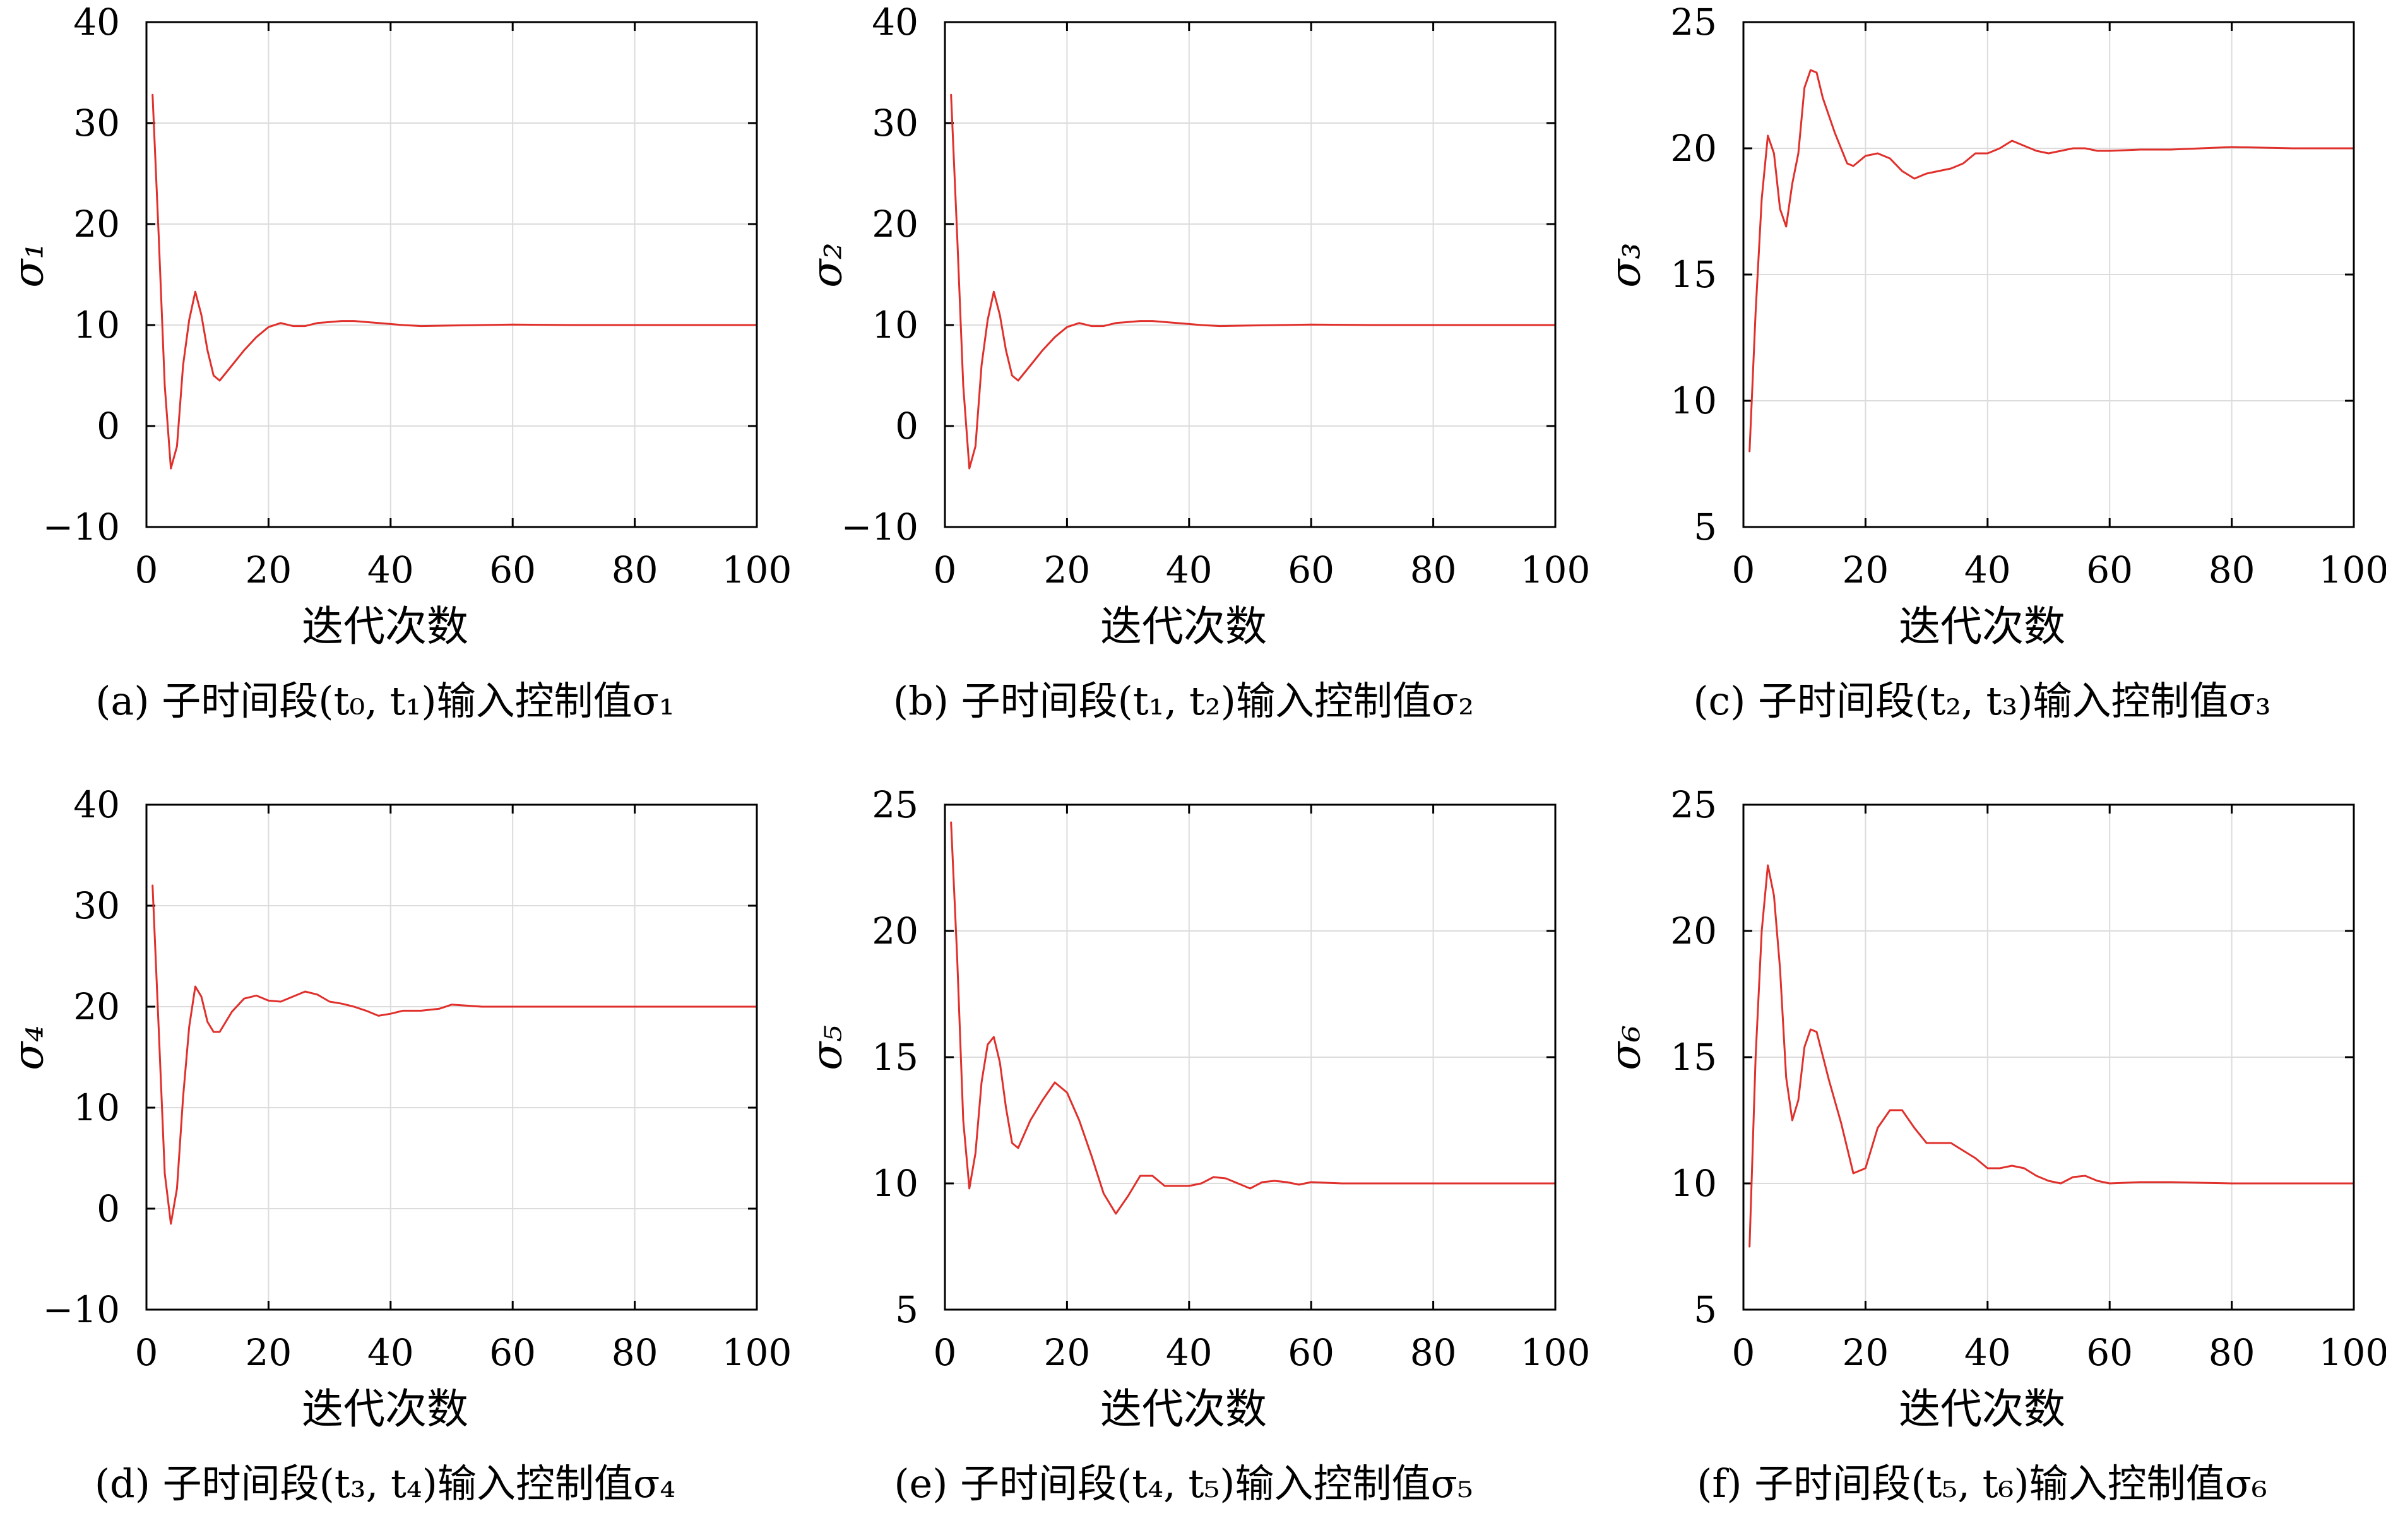 Image resolution: width=2386 pixels, height=1540 pixels. Describe the element at coordinates (1184, 701) in the screenshot. I see `panel-caption: (b) 子时间段(t₁, t₂)输入控制值σ₂` at that location.